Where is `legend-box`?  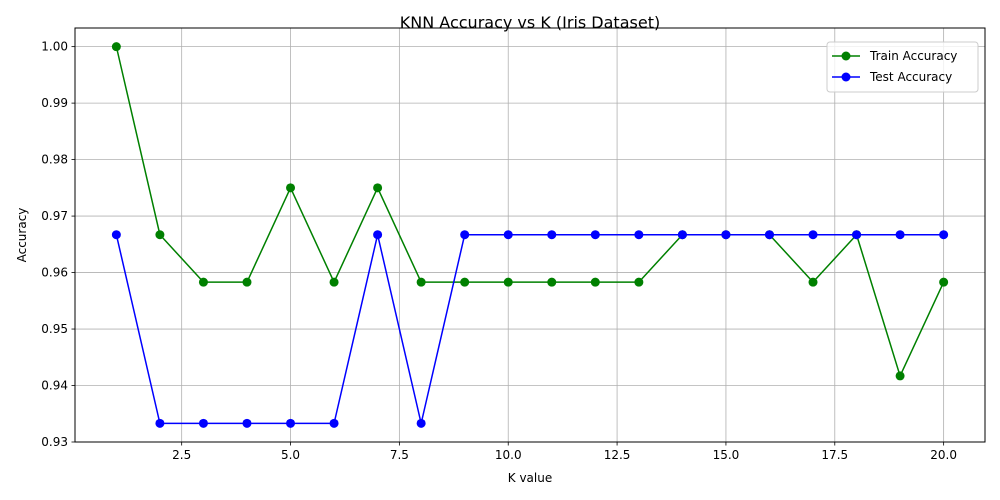 legend-box is located at coordinates (902, 67).